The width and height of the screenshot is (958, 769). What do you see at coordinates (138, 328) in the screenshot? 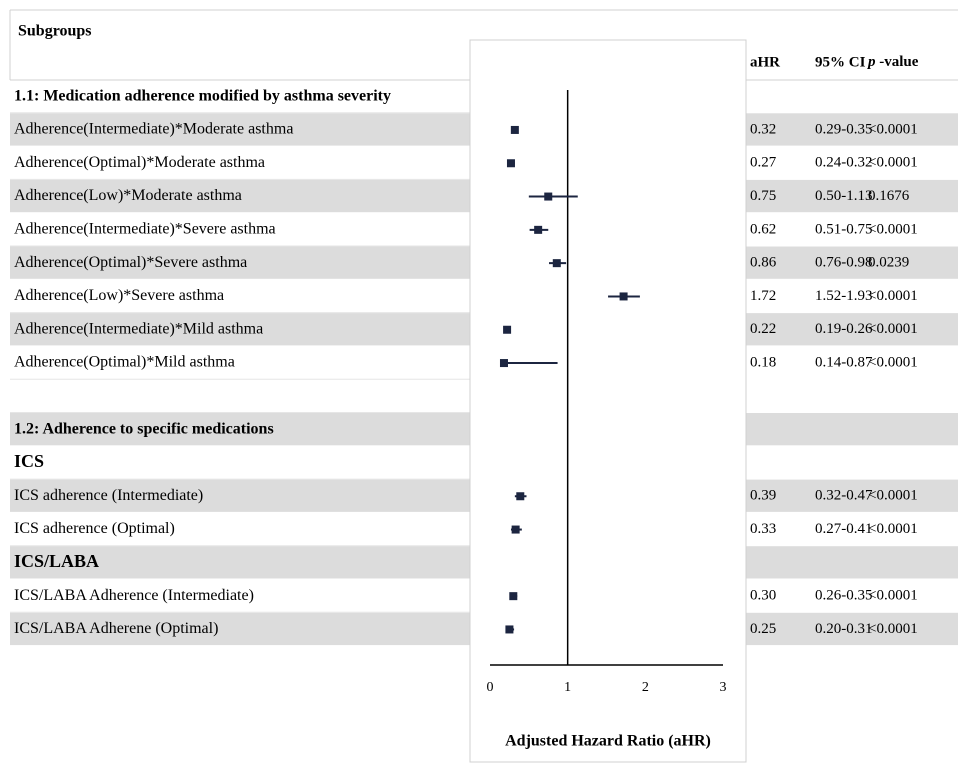
I see `row-label: Adherence(Intermediate)*Mild asthma` at bounding box center [138, 328].